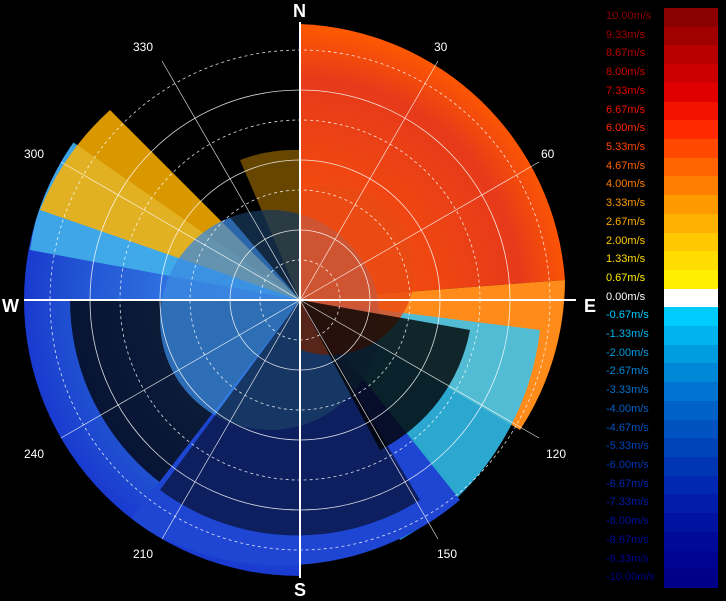 Image resolution: width=726 pixels, height=601 pixels. Describe the element at coordinates (662, 205) in the screenshot. I see `legend-row: 3.33m/s` at that location.